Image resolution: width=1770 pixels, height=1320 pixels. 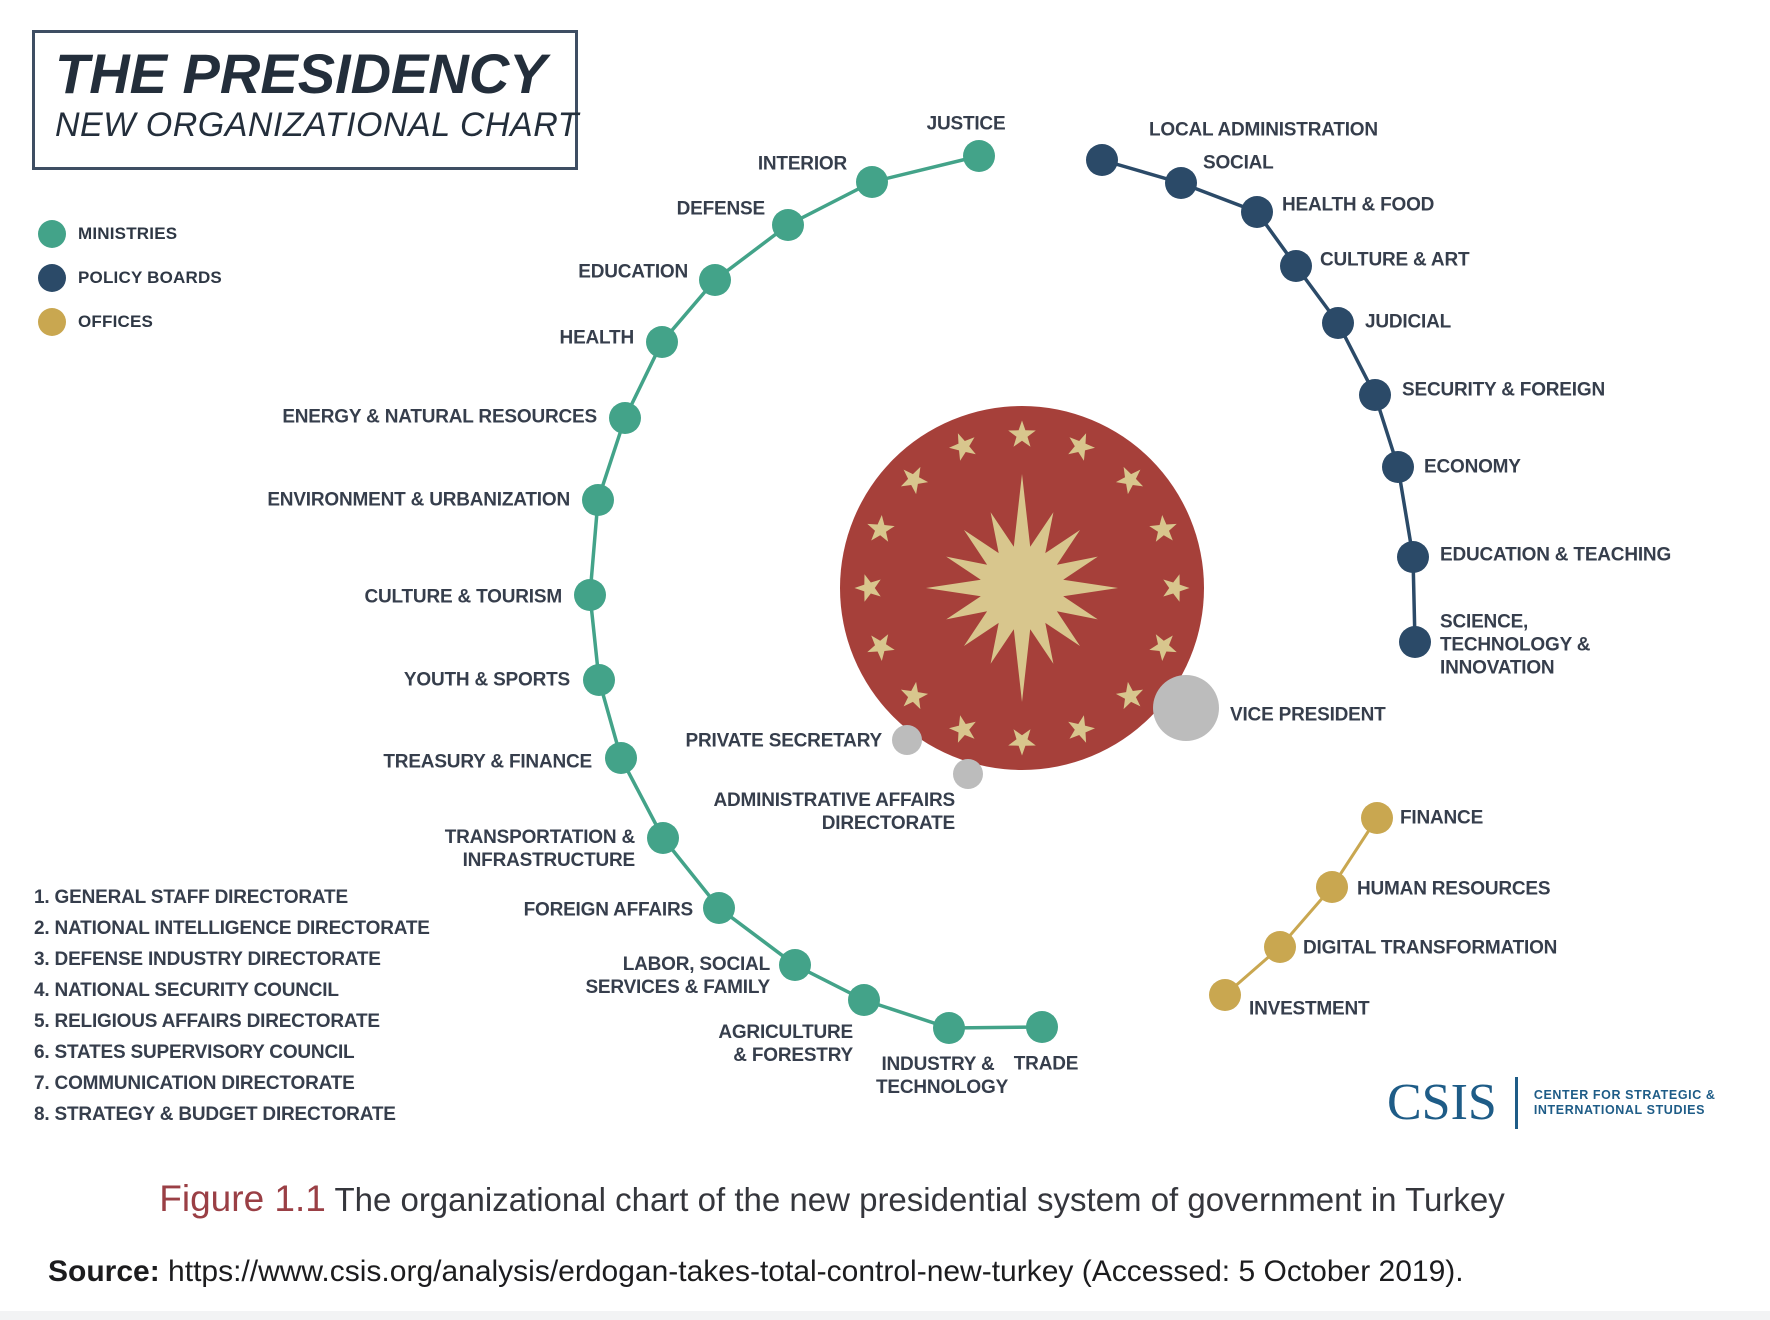 What do you see at coordinates (608, 910) in the screenshot?
I see `ministry-label: FOREIGN AFFAIRS` at bounding box center [608, 910].